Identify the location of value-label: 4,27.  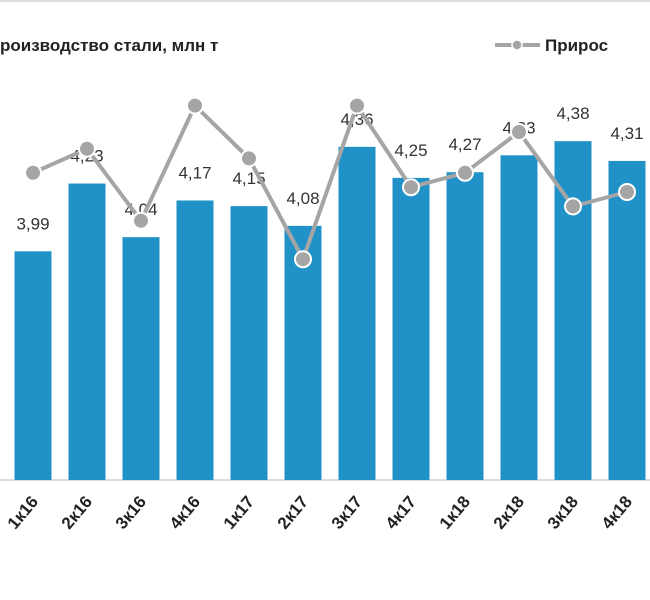
(464, 144).